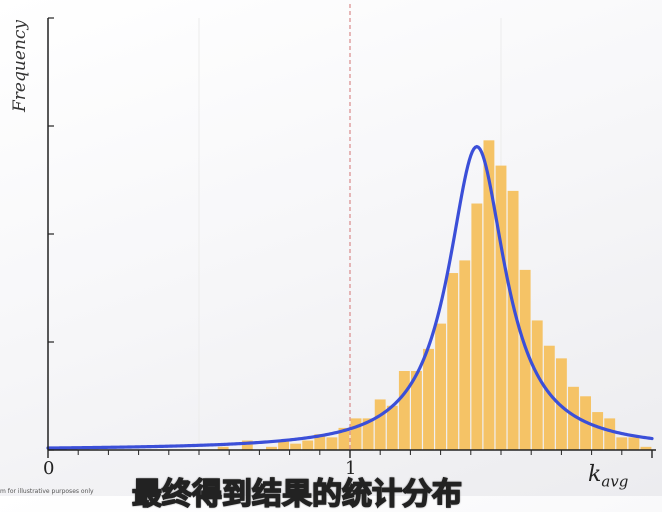 This screenshot has width=662, height=512. I want to click on y-axis-label: Frequency, so click(20, 66).